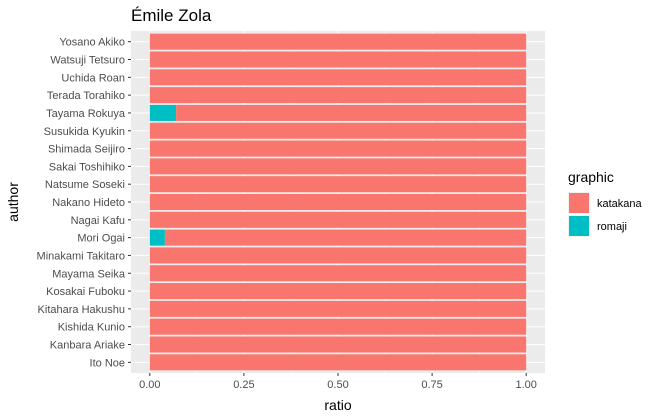 The height and width of the screenshot is (420, 661). What do you see at coordinates (87, 346) in the screenshot?
I see `y-tick-label: Kanbara Ariake` at bounding box center [87, 346].